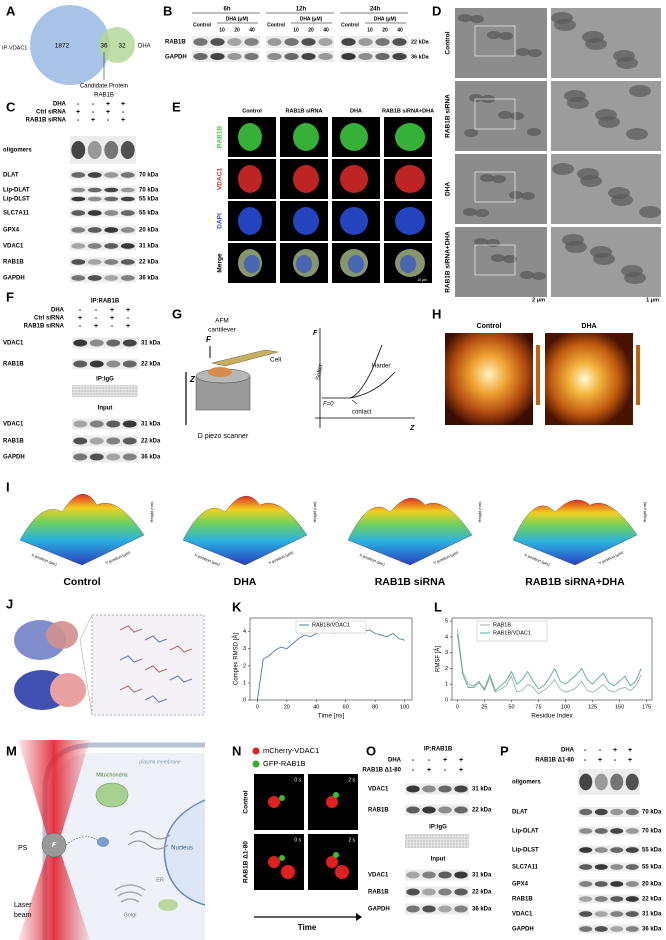  What do you see at coordinates (23, 905) in the screenshot?
I see `label: Laser` at bounding box center [23, 905].